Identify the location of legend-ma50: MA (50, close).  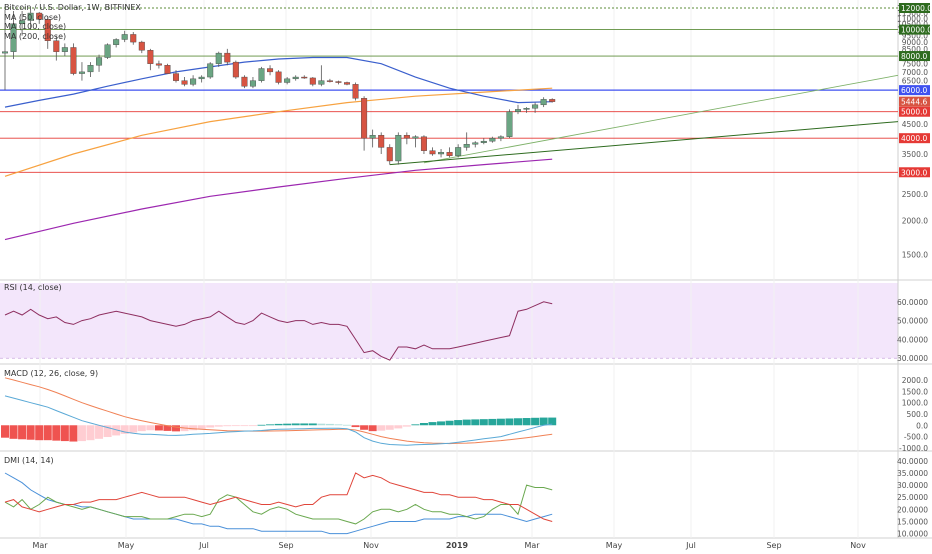
(33, 17).